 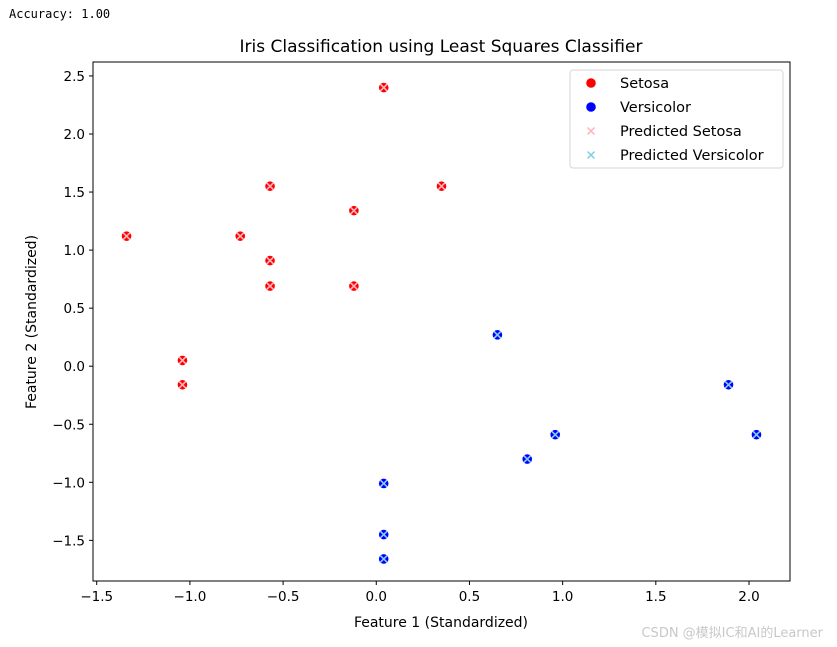 What do you see at coordinates (74, 193) in the screenshot?
I see `y-tick-label: 1.5` at bounding box center [74, 193].